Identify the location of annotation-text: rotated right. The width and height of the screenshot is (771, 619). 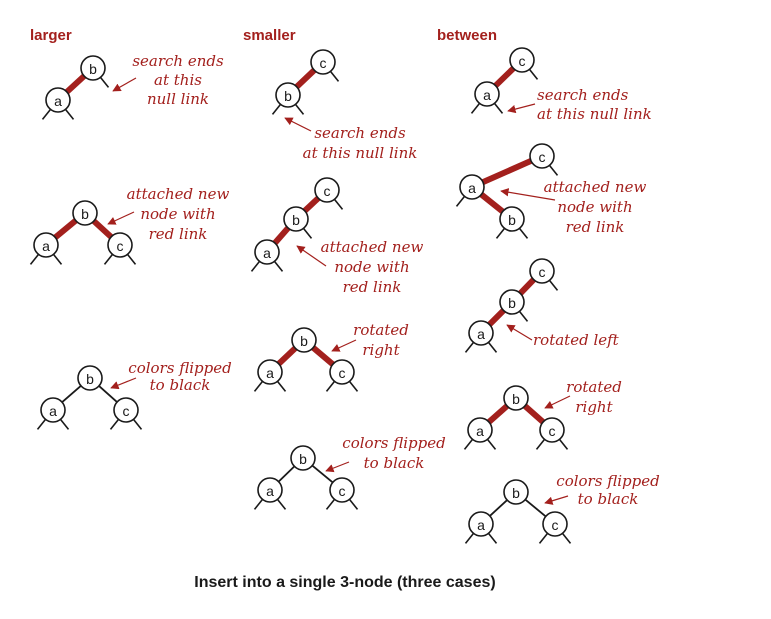
(381, 340).